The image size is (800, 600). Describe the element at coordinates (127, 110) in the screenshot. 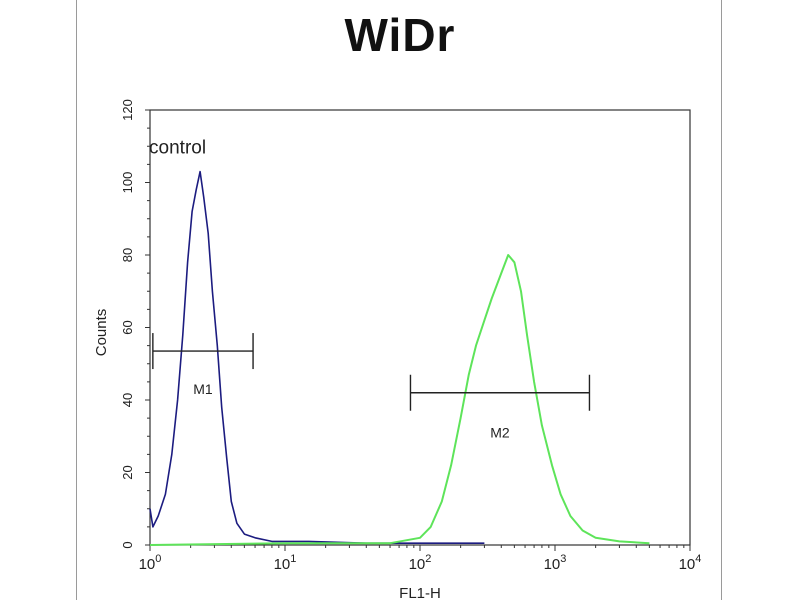

I see `y-tick-label: 120` at that location.